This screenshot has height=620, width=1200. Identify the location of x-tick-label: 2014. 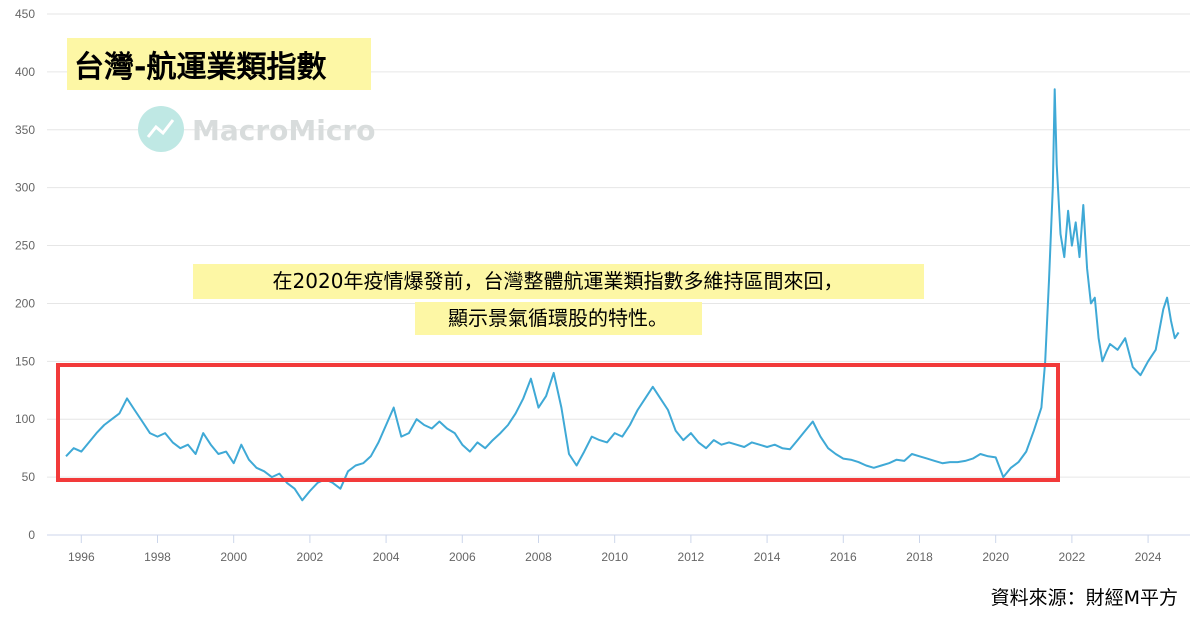
(767, 557).